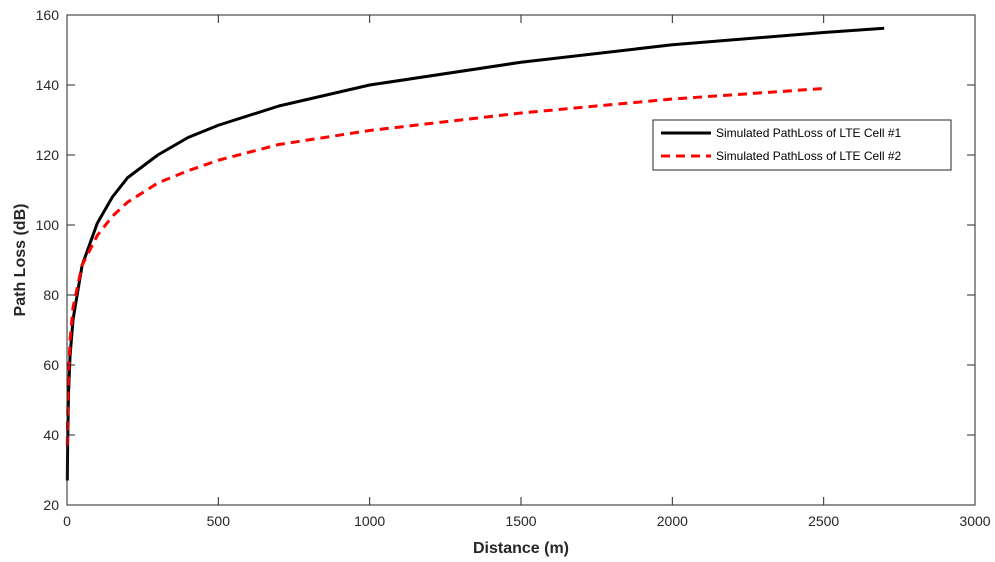  Describe the element at coordinates (48, 225) in the screenshot. I see `y-tick-label: 100` at that location.